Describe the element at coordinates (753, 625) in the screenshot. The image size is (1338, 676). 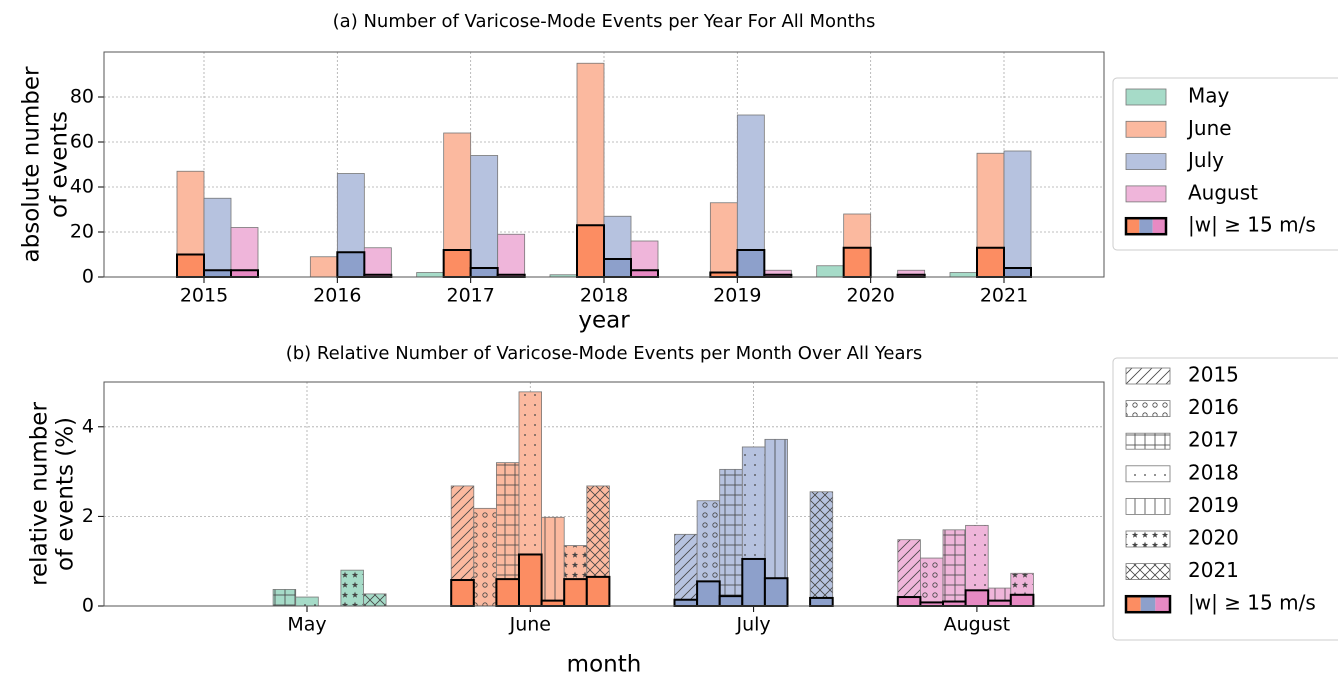
I see `x-tick-label: July` at that location.